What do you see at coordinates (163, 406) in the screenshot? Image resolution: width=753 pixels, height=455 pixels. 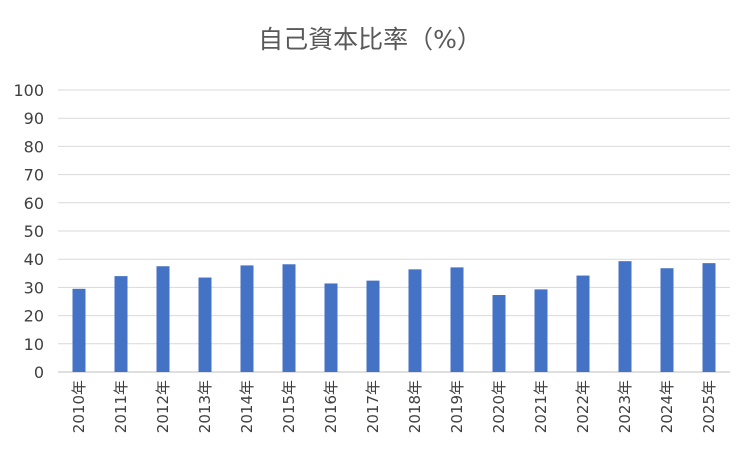 I see `x-tick-label: 2012年` at bounding box center [163, 406].